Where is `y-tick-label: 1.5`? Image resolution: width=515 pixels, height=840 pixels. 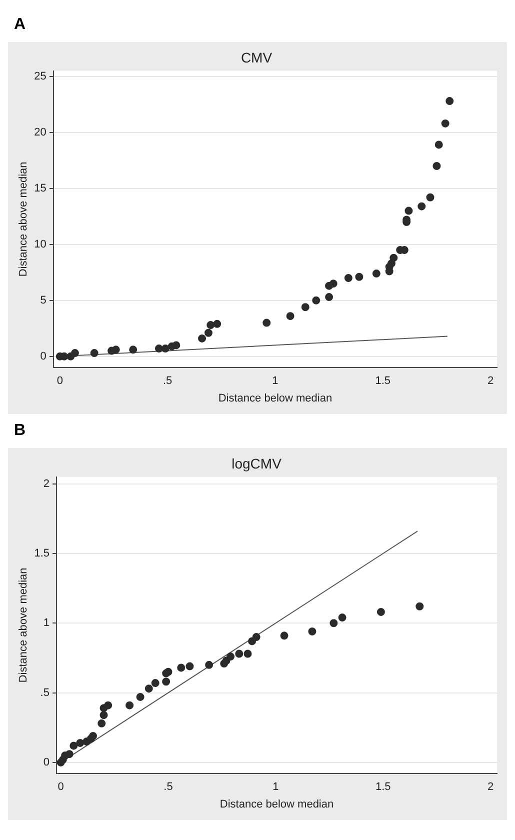
y-tick-label: 1.5 is located at coordinates (42, 553).